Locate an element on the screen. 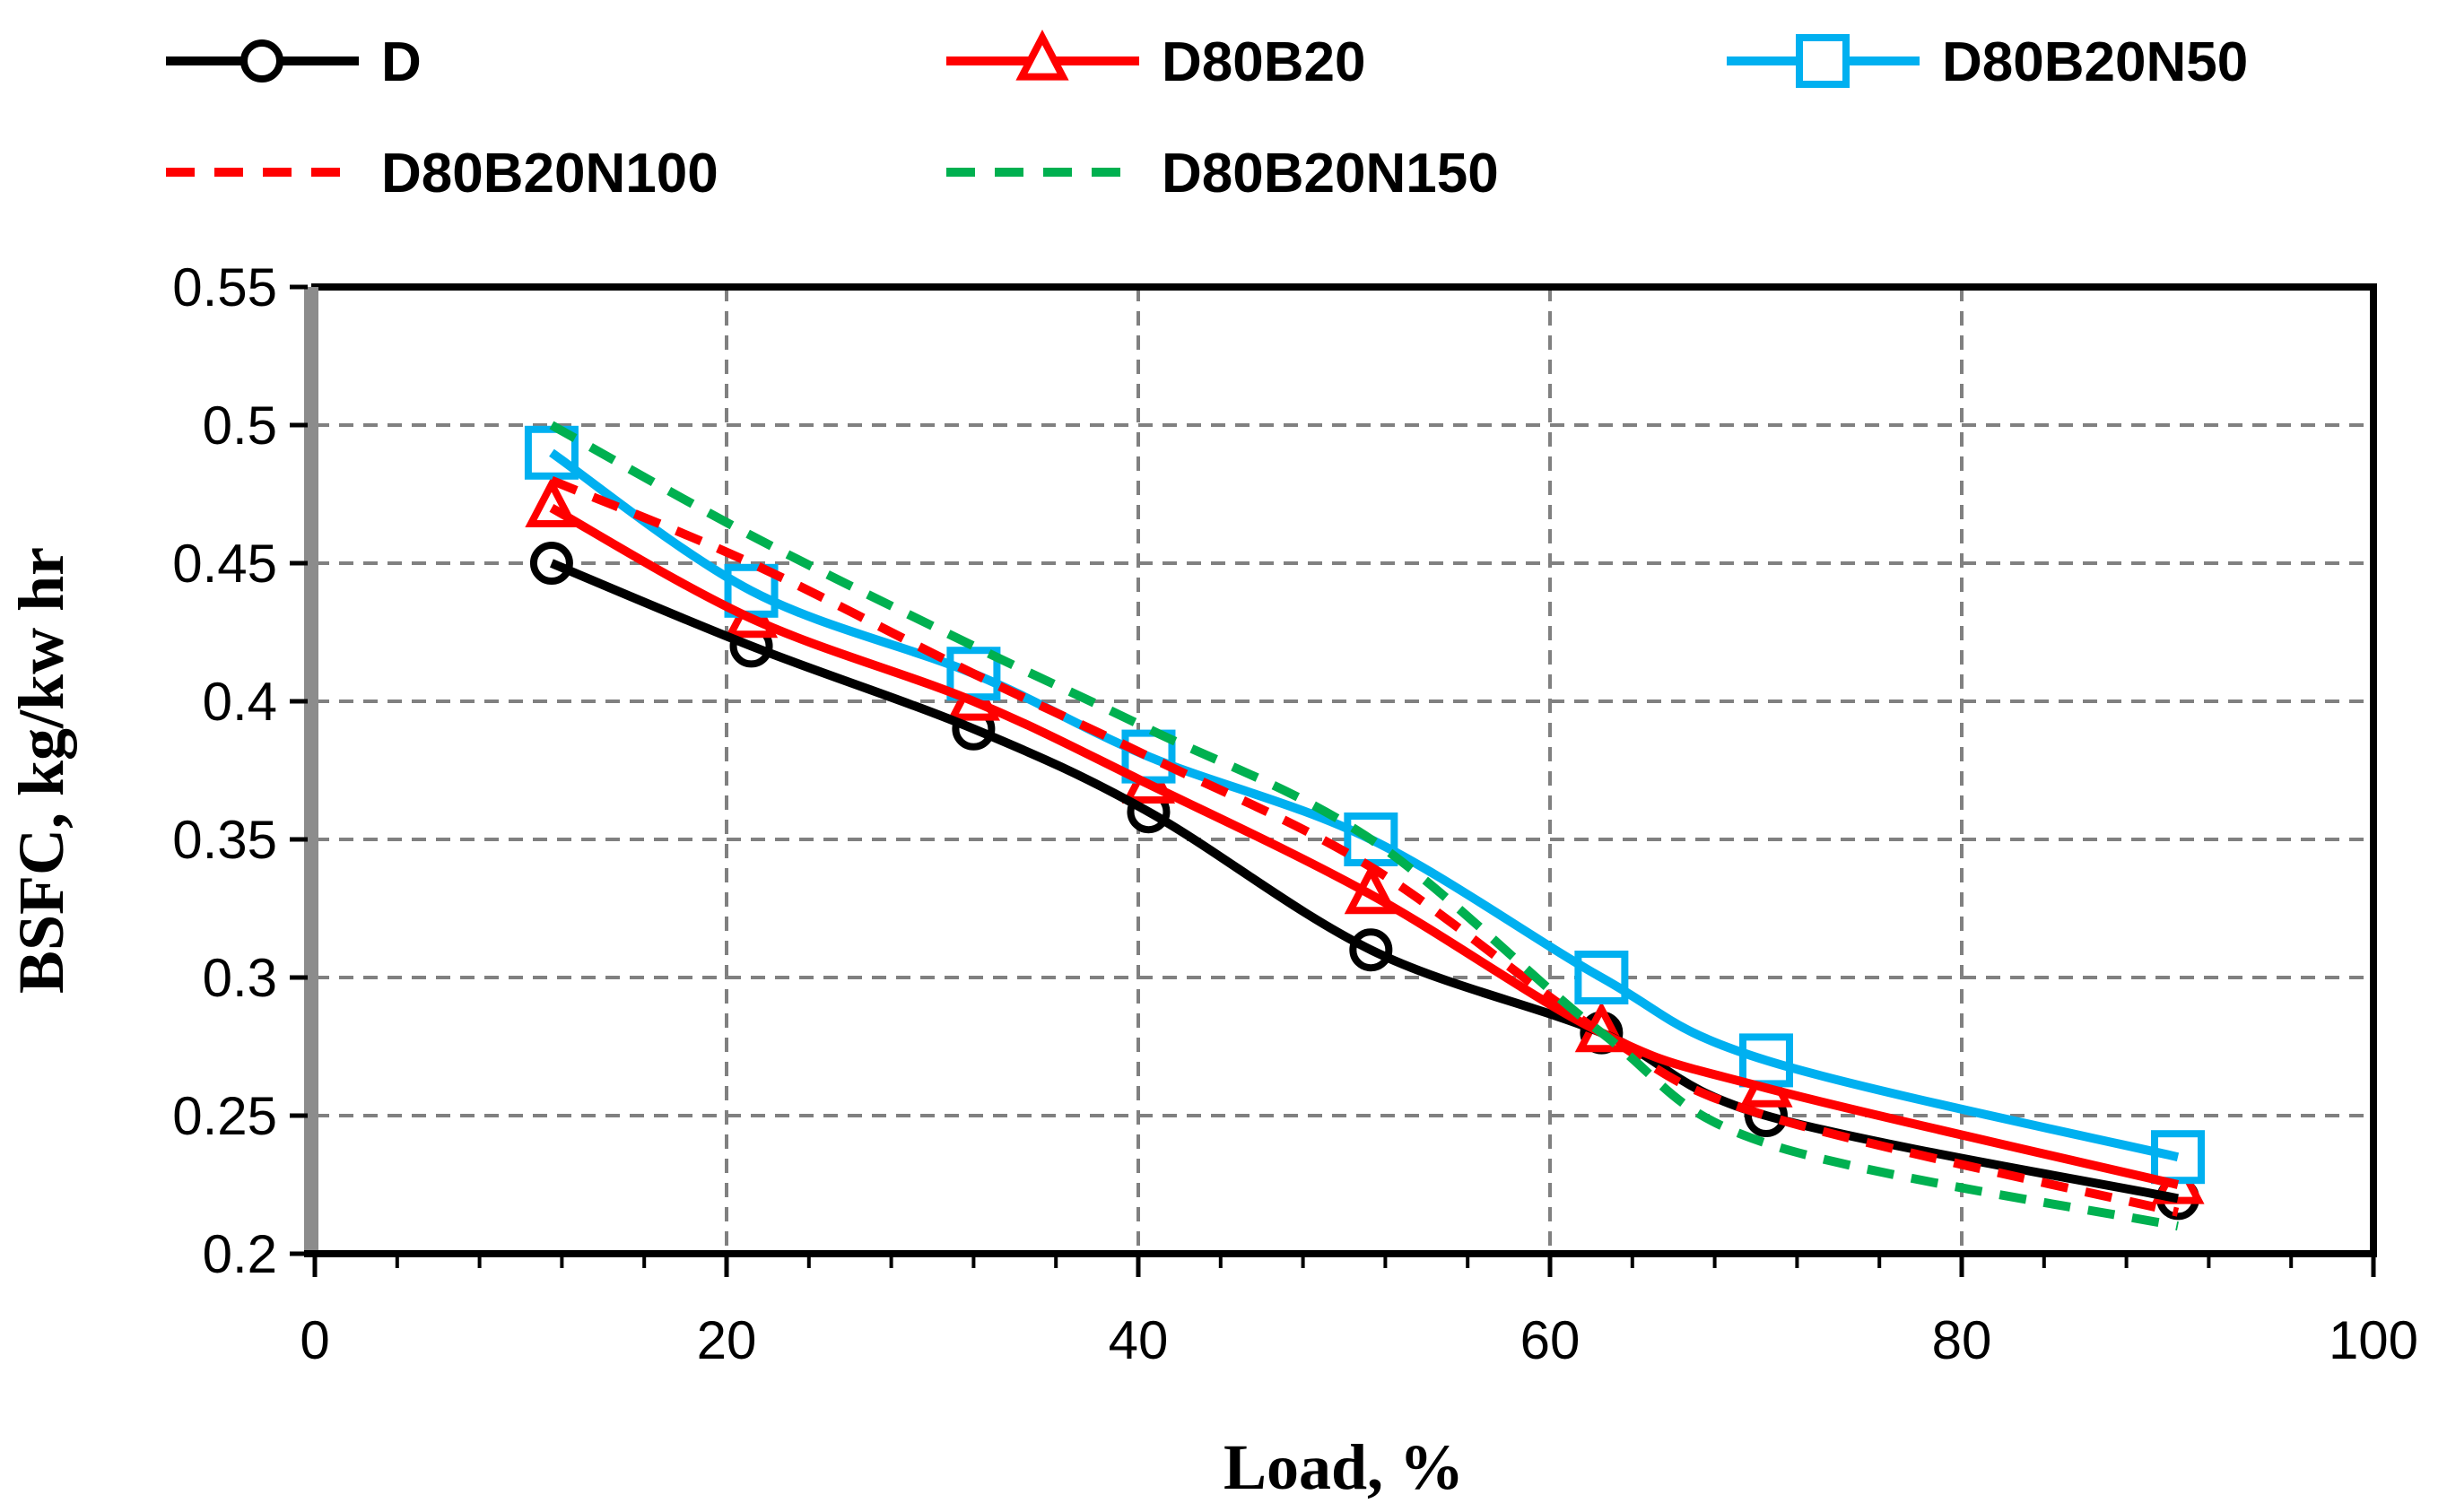 The width and height of the screenshot is (2447, 1512). y-tick-label: 0.3 is located at coordinates (240, 978).